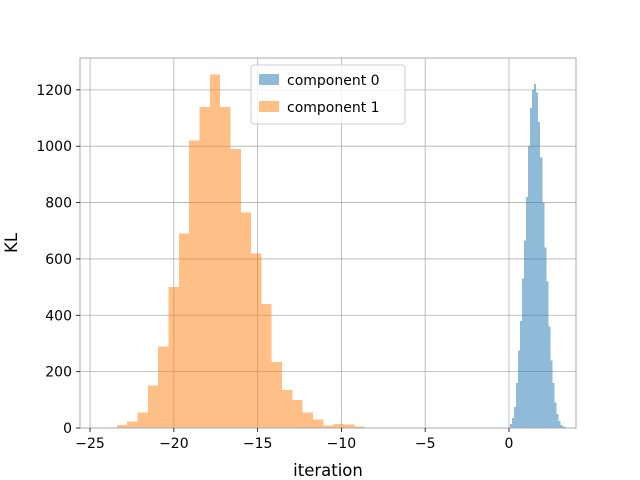  What do you see at coordinates (333, 108) in the screenshot?
I see `legend-label: component 1` at bounding box center [333, 108].